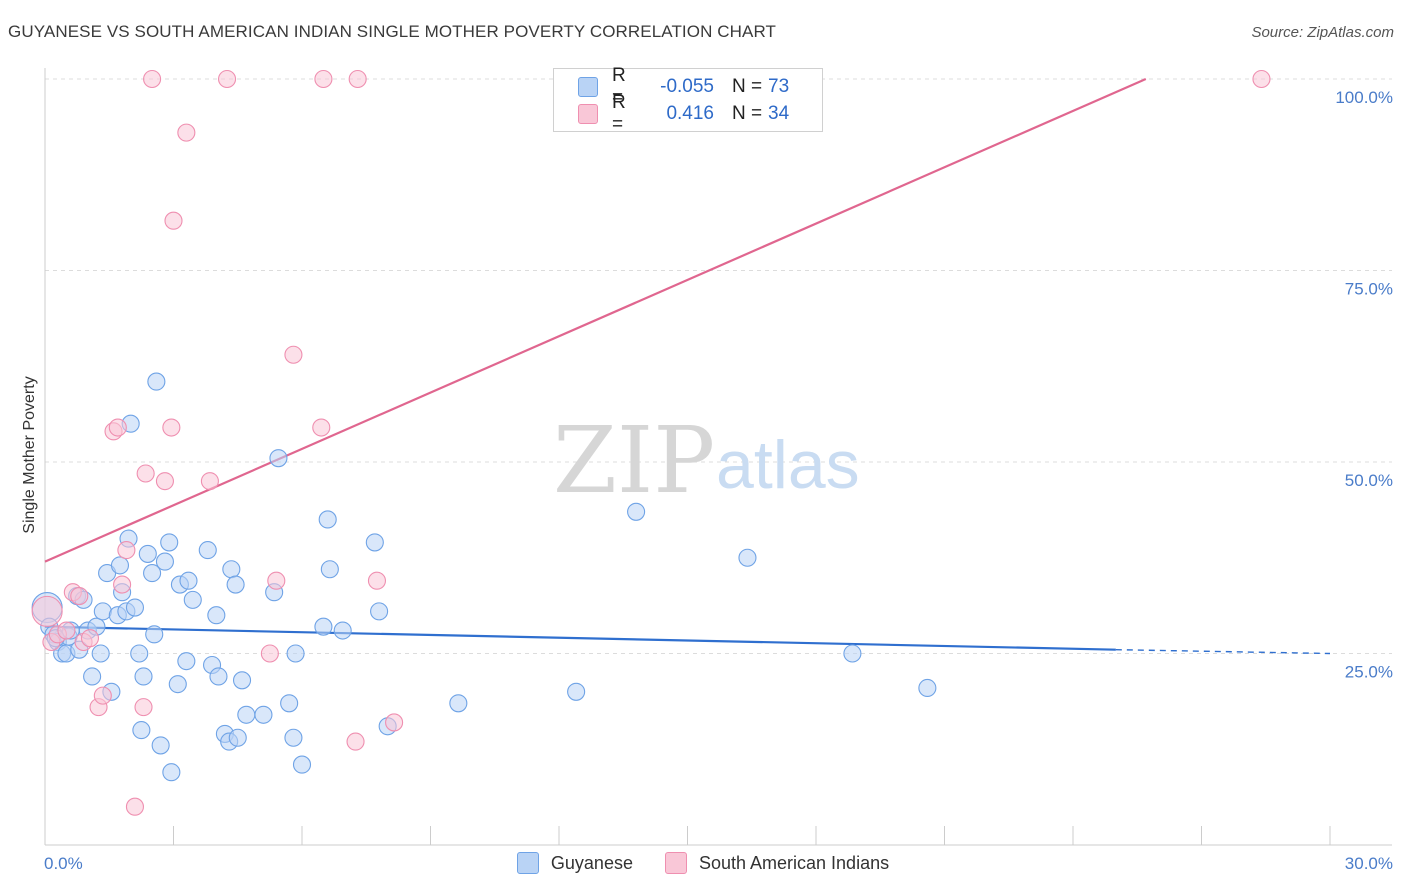  I want to click on legend-n-value: 34, so click(779, 113).